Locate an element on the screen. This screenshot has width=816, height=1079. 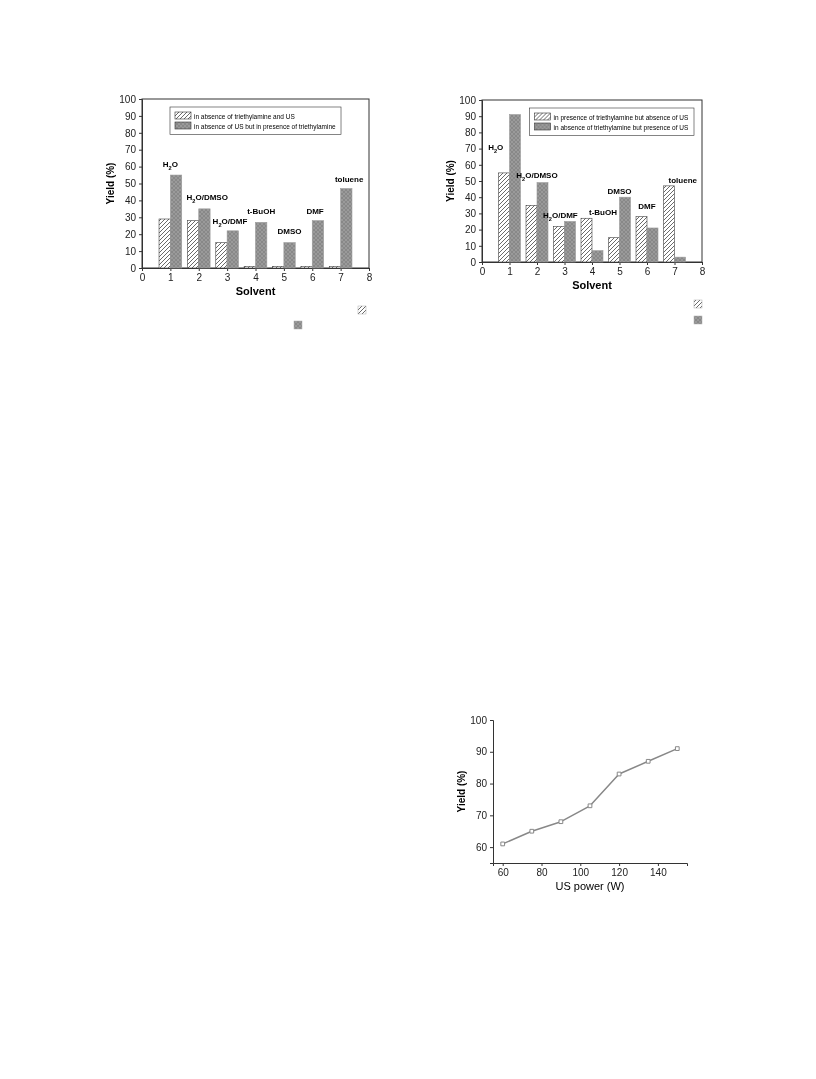
y-tick-label: 0 is located at coordinates (473, 262).